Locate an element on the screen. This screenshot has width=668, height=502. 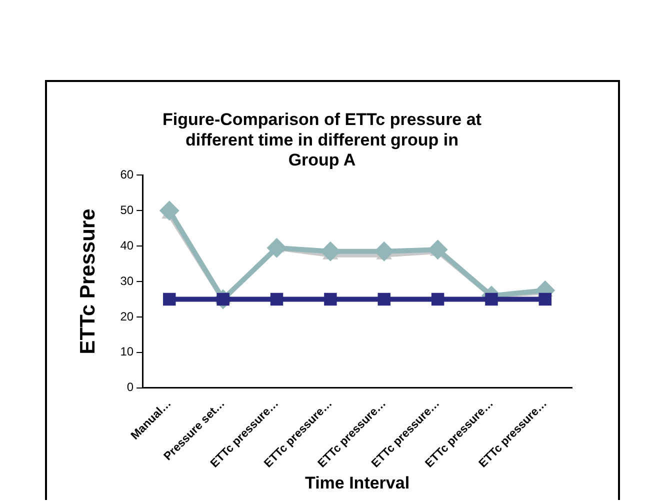
y-tick-label: 40 is located at coordinates (127, 245).